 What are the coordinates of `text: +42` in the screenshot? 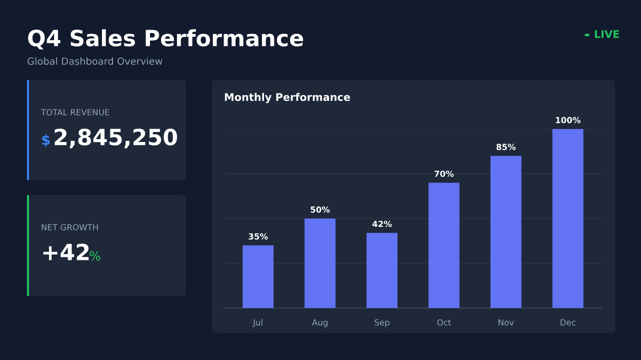 It's located at (66, 252).